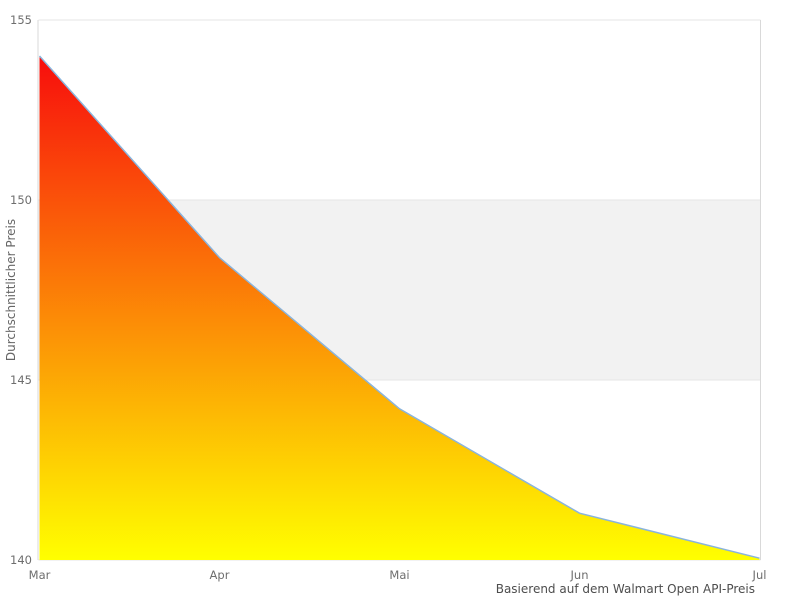 The width and height of the screenshot is (800, 600). Describe the element at coordinates (11, 290) in the screenshot. I see `y-axis-title: Durchschnittlicher Preis` at that location.